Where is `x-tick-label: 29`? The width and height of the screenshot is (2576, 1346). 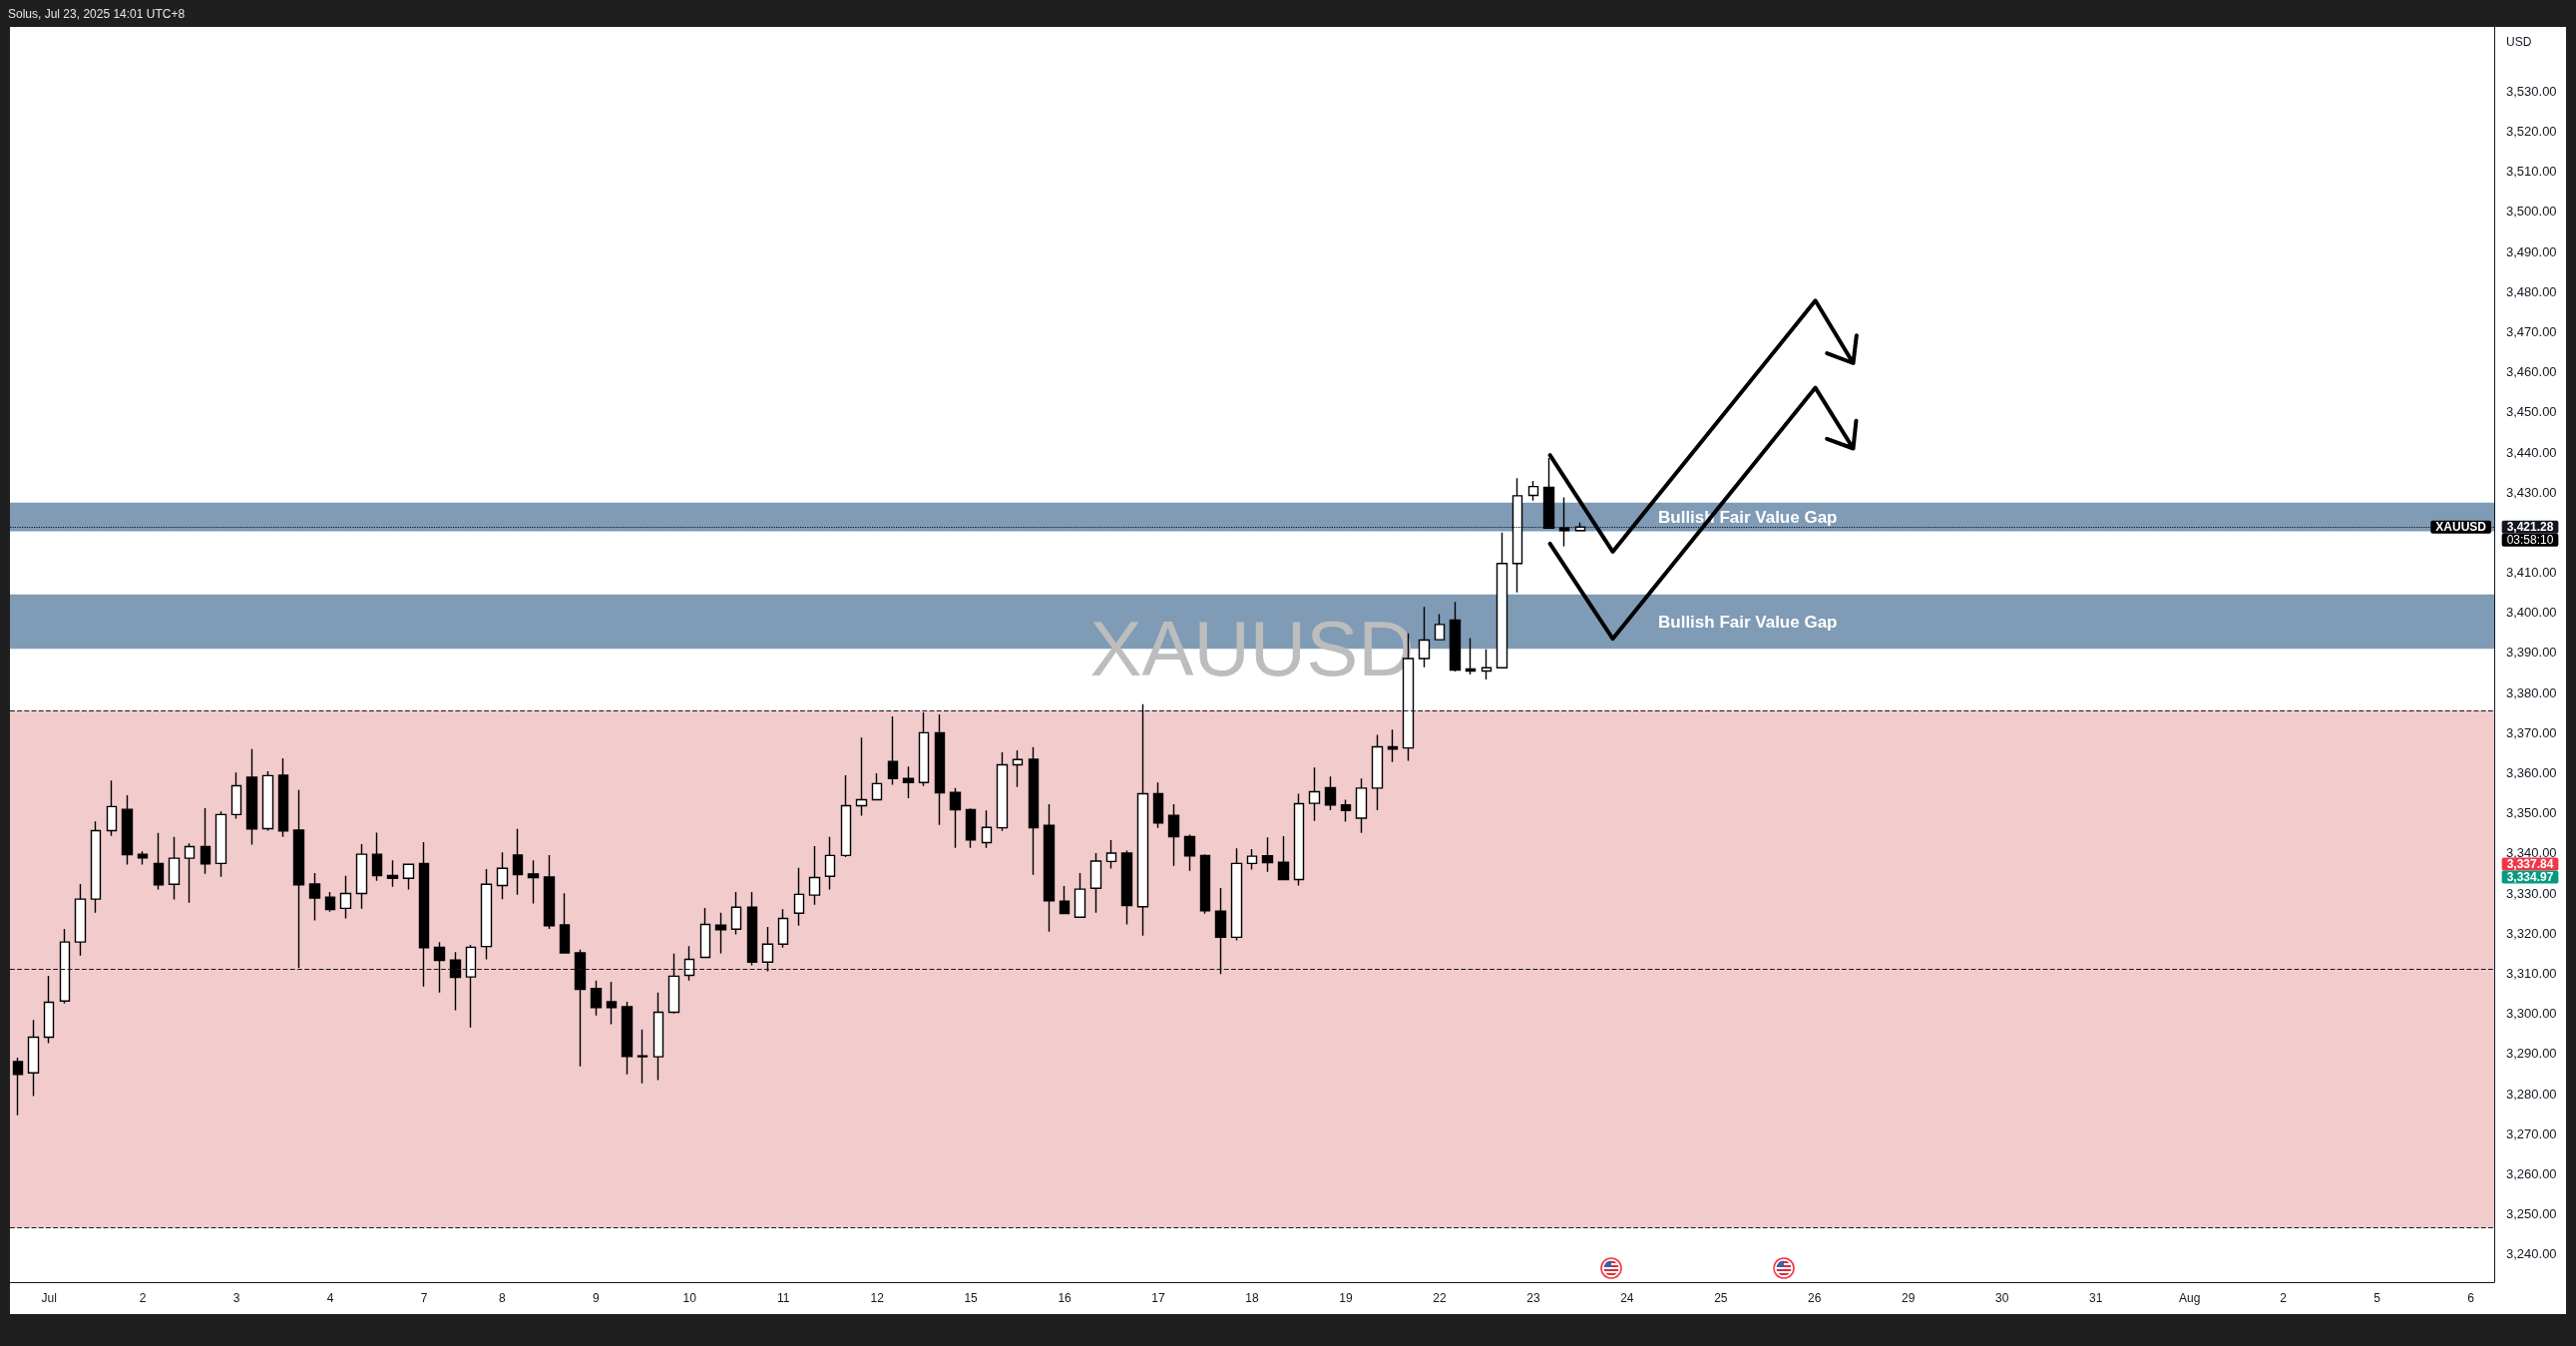 x-tick-label: 29 is located at coordinates (1909, 1298).